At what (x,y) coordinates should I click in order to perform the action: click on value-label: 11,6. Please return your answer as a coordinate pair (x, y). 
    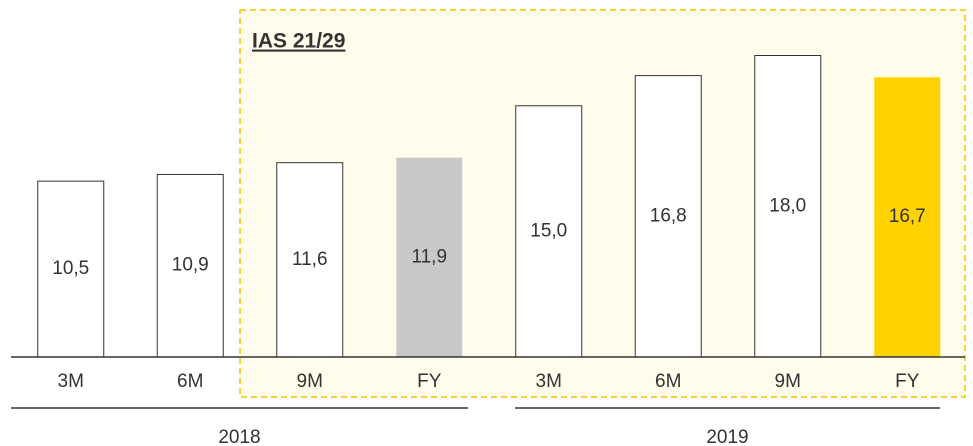
    Looking at the image, I should click on (310, 259).